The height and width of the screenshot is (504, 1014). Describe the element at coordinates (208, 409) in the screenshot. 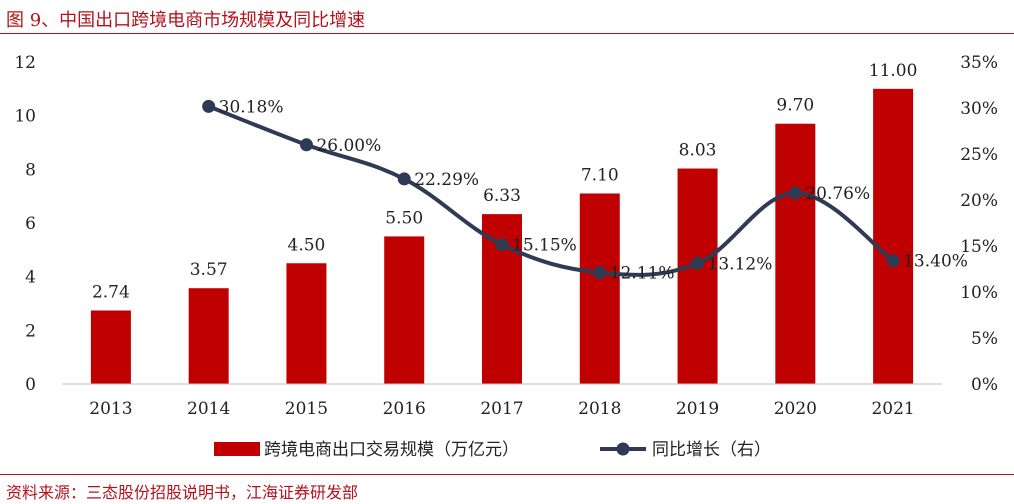

I see `x-tick-label: 2014` at that location.